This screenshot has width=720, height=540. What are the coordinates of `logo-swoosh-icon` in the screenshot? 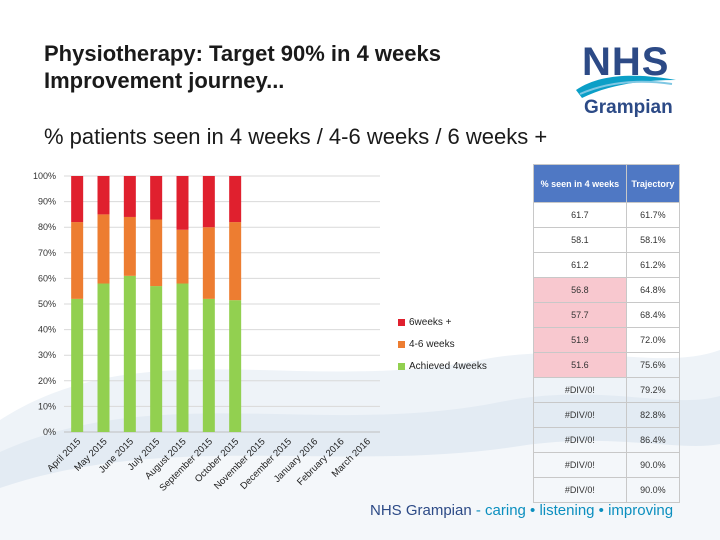 It's located at (626, 86).